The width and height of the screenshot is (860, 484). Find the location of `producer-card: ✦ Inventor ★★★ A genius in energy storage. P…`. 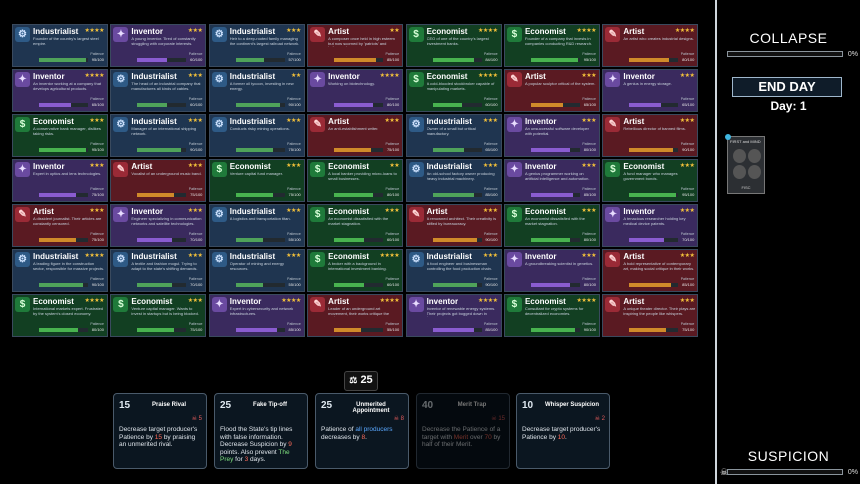

producer-card: ✦ Inventor ★★★ A genius in energy storage. P… is located at coordinates (650, 90).